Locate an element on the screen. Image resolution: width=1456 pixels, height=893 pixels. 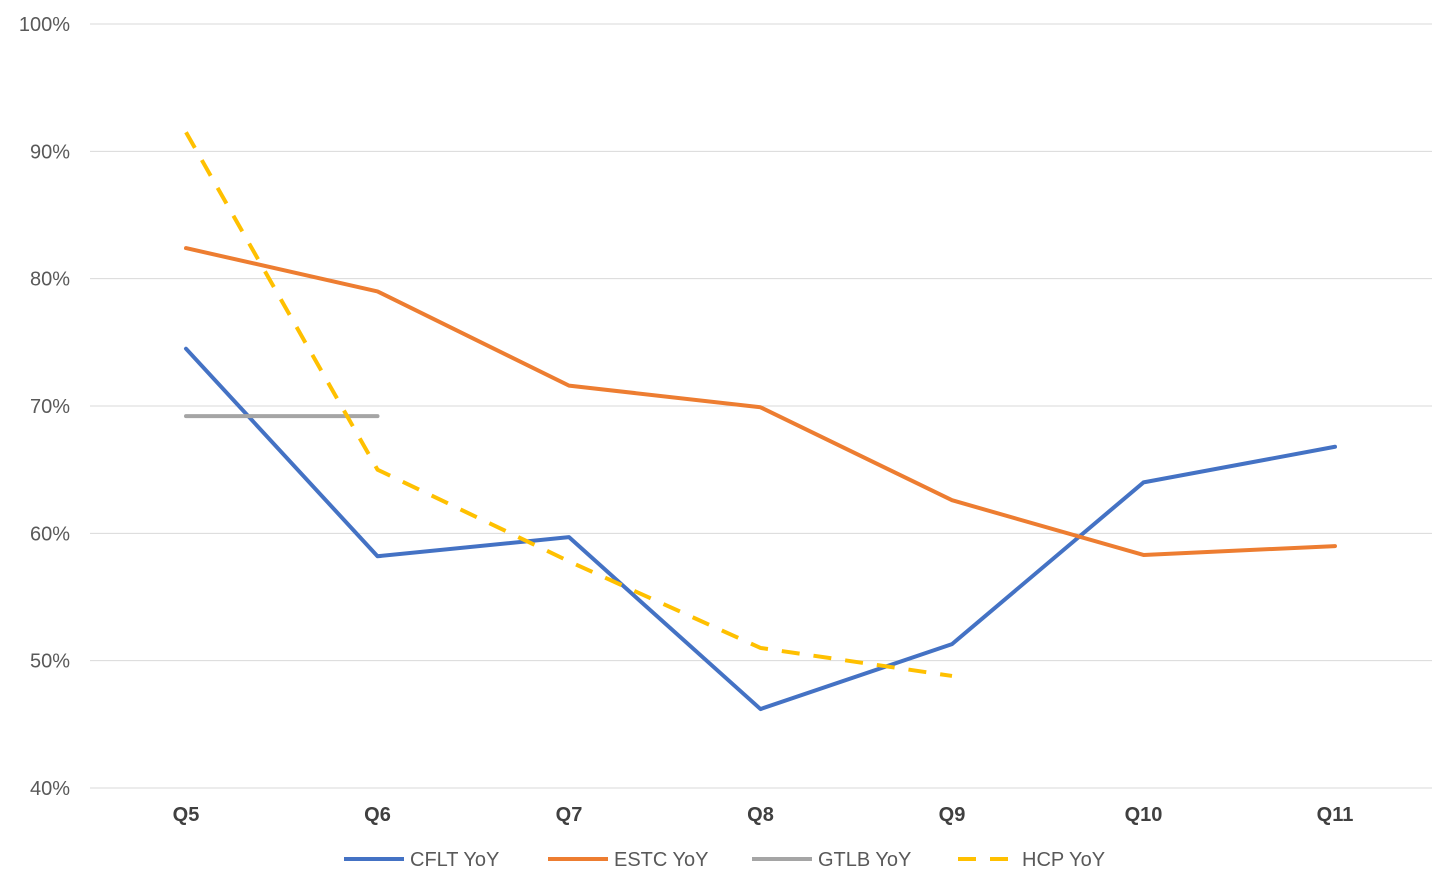
x-axis-tick-labels: Q5 Q6 Q7 Q8 Q9 Q10 Q11 is located at coordinates (763, 815).